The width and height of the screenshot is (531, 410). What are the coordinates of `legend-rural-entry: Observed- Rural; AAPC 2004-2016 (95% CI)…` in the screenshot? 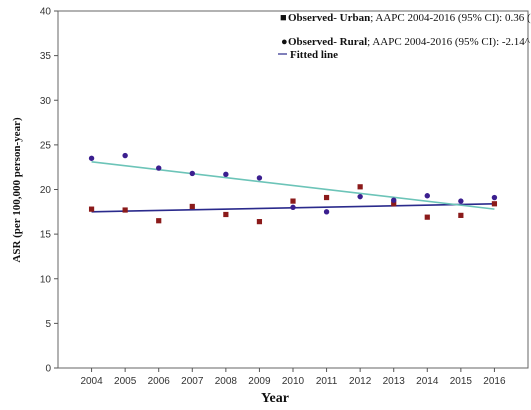 It's located at (409, 42).